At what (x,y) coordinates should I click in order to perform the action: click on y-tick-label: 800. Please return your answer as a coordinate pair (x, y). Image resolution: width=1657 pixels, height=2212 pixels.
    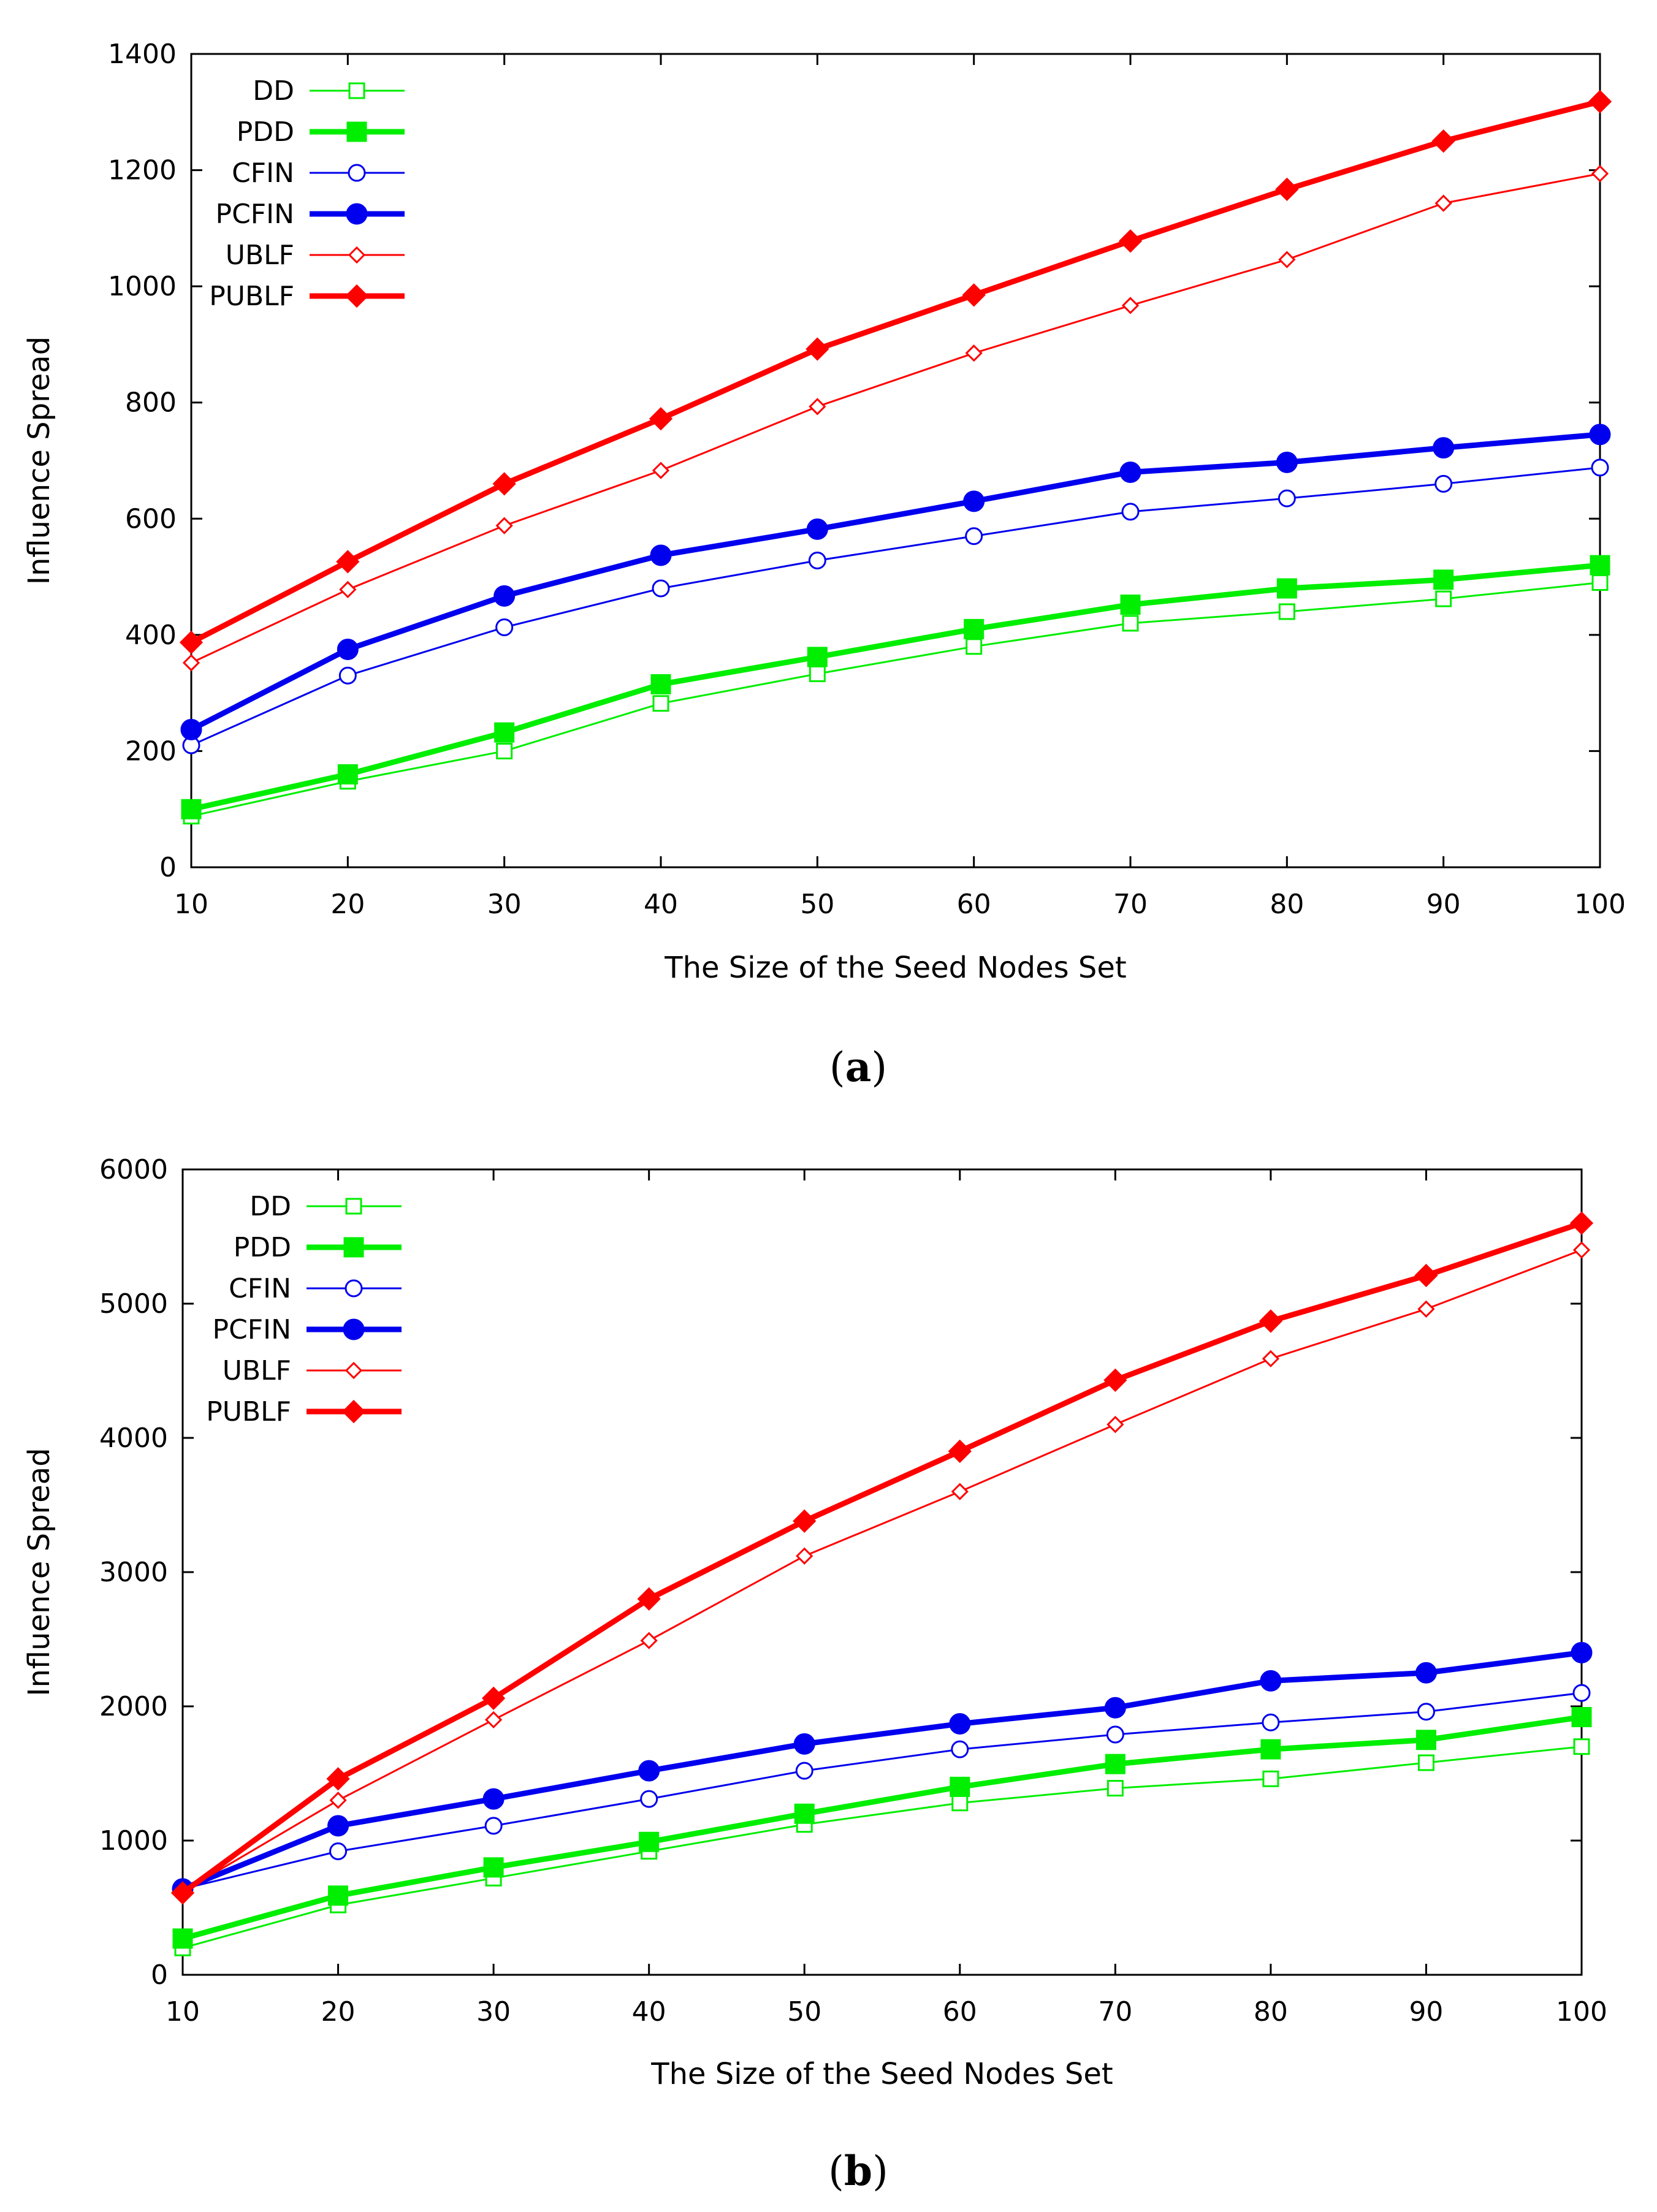
    Looking at the image, I should click on (151, 403).